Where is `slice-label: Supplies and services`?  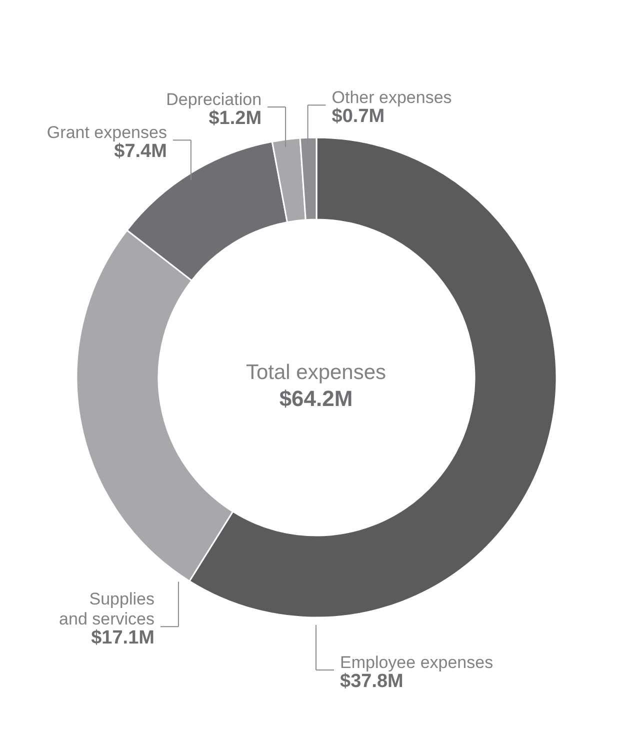
slice-label: Supplies and services is located at coordinates (106, 609).